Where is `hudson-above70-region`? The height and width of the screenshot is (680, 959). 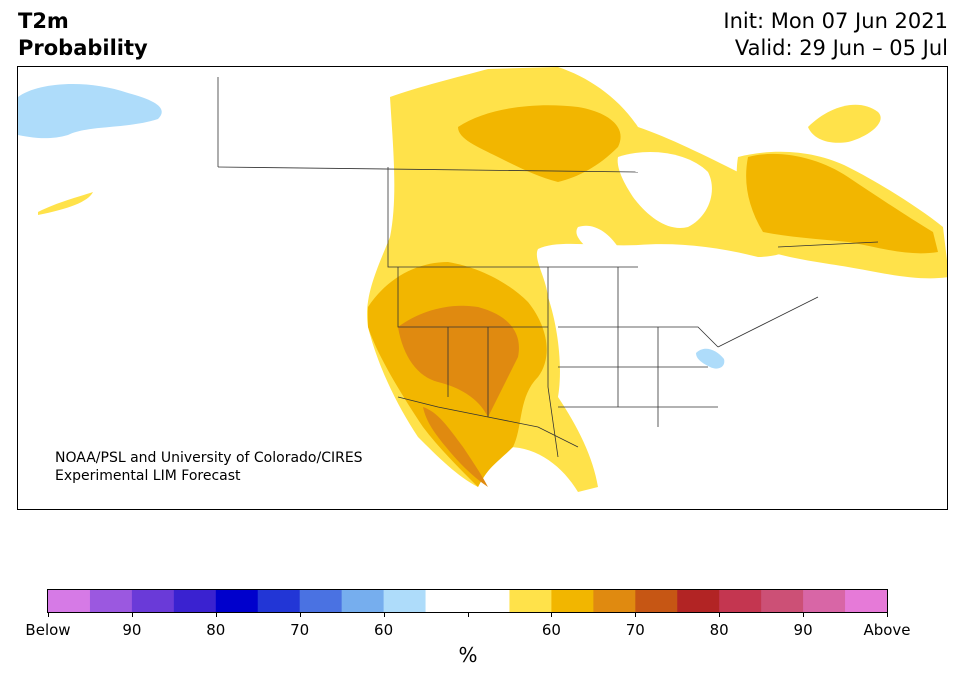 hudson-above70-region is located at coordinates (539, 143).